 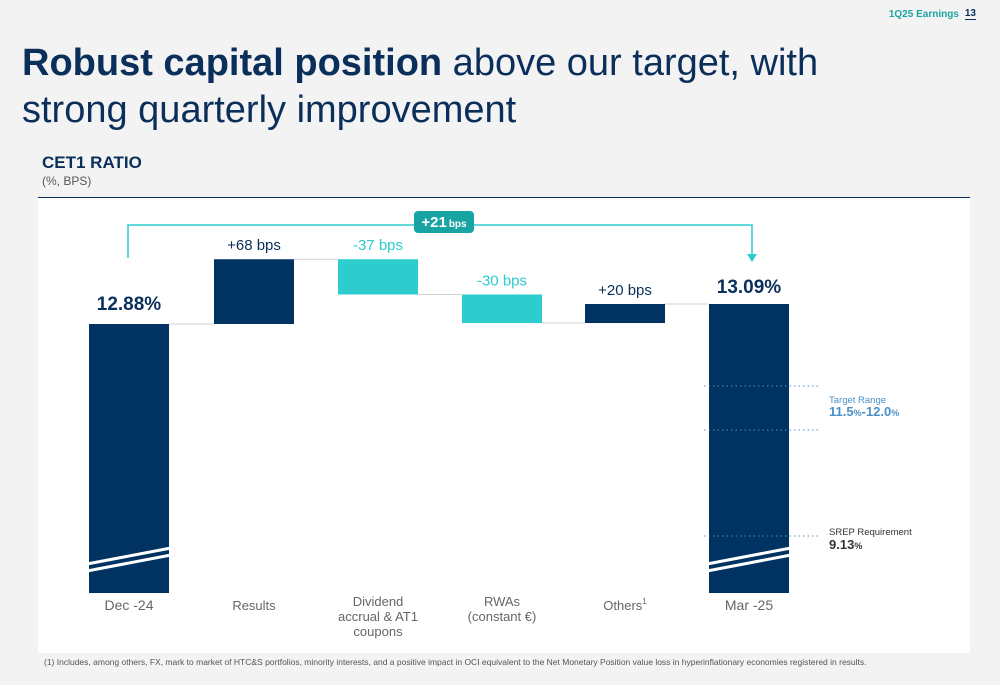 I want to click on srep-value-part: %, so click(x=858, y=546).